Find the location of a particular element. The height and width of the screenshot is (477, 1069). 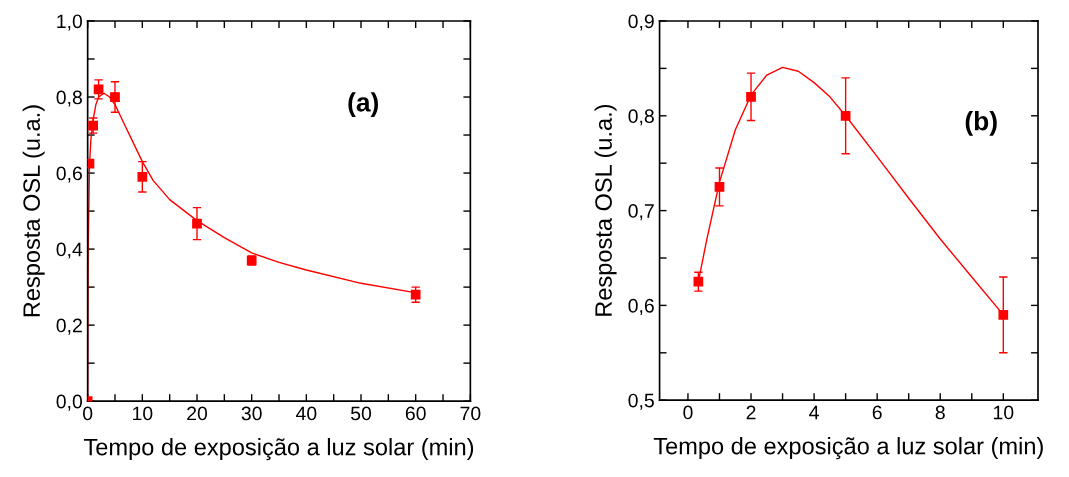

y-tick-label: 0,4 is located at coordinates (69, 250).